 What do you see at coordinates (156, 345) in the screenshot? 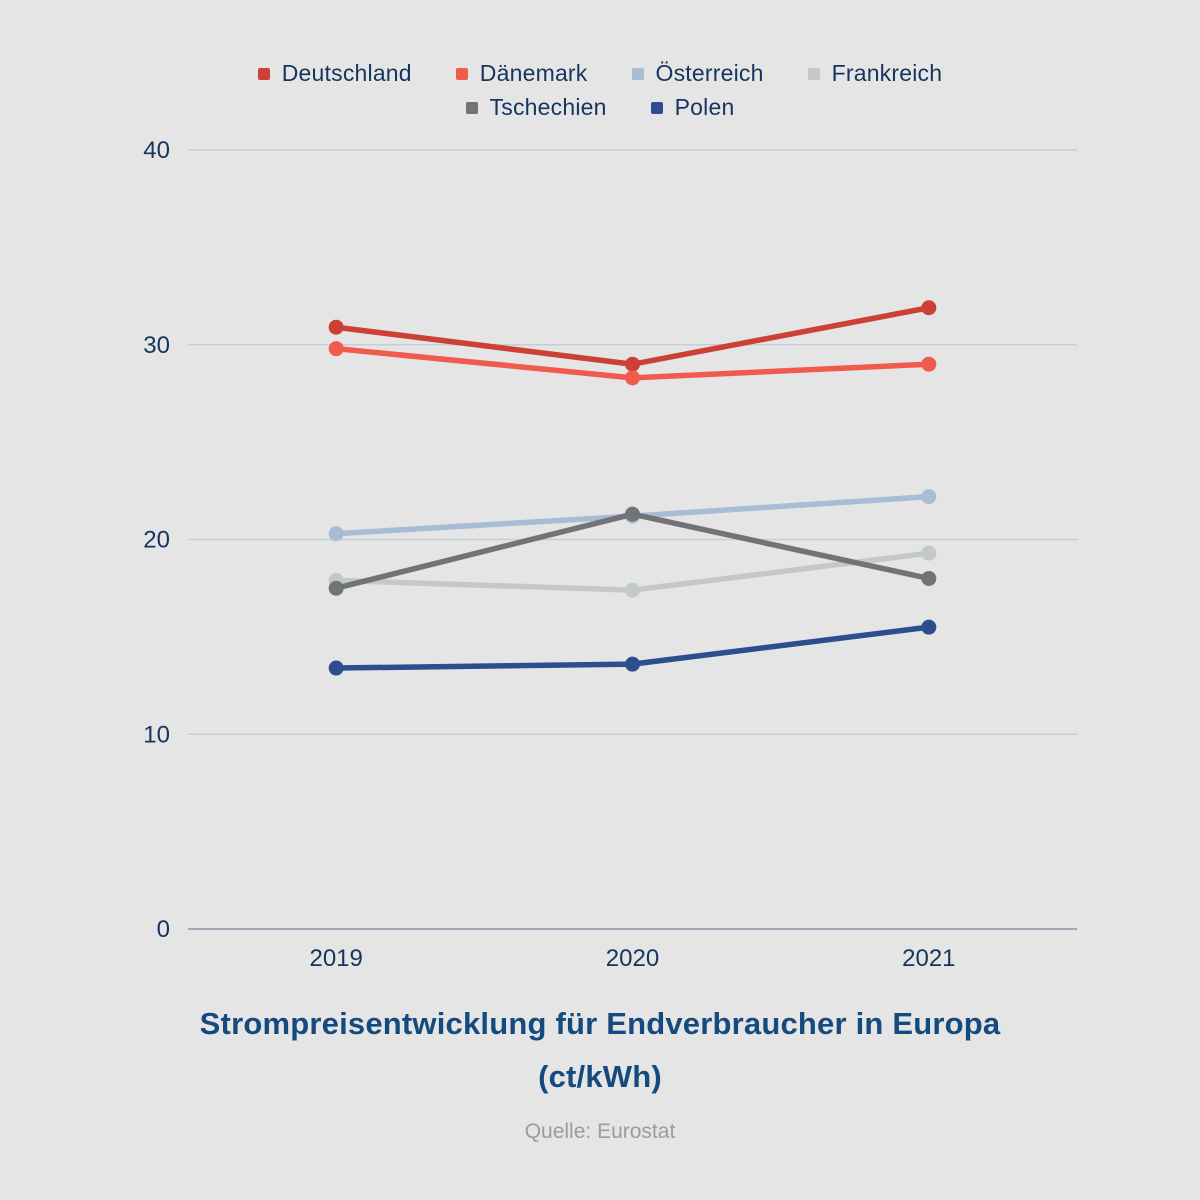
I see `y-tick-label: 30` at bounding box center [156, 345].